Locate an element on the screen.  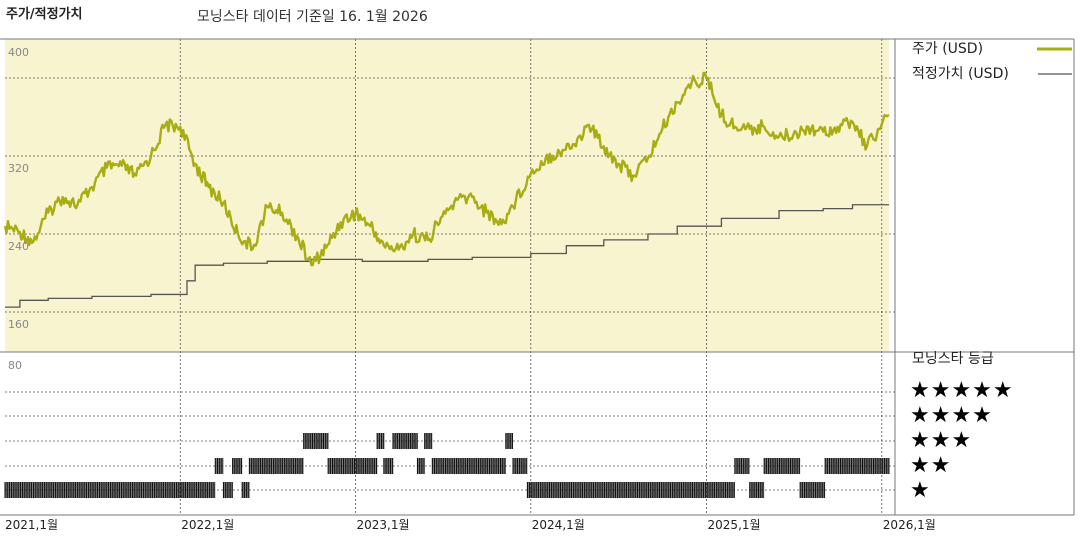
rating-3-stars: ★★★ is located at coordinates (941, 440).